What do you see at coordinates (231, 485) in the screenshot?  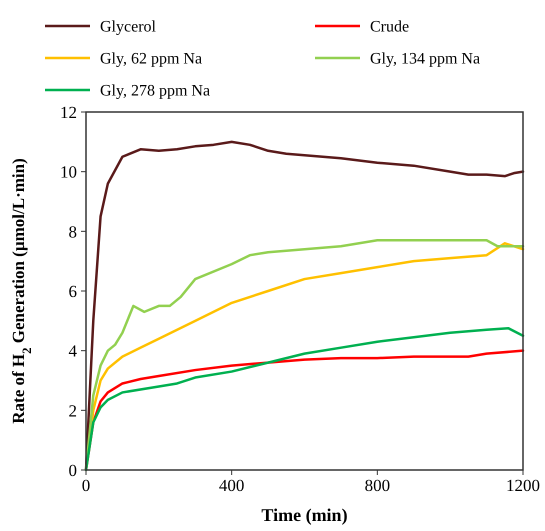 I see `x-tick-label: 400` at bounding box center [231, 485].